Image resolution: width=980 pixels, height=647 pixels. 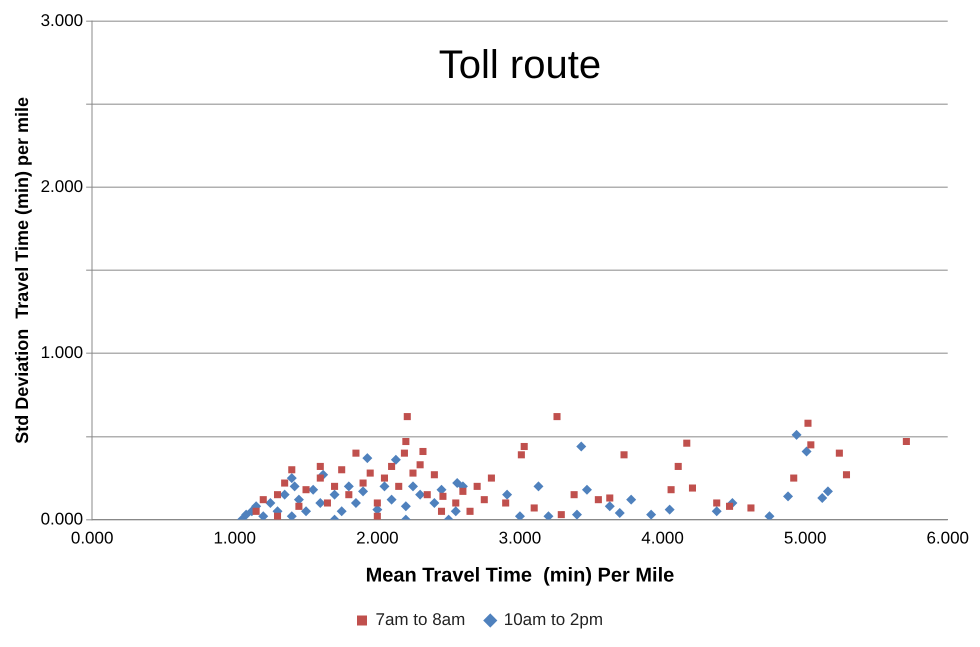 What do you see at coordinates (662, 538) in the screenshot?
I see `x-tick-label: 4.000` at bounding box center [662, 538].